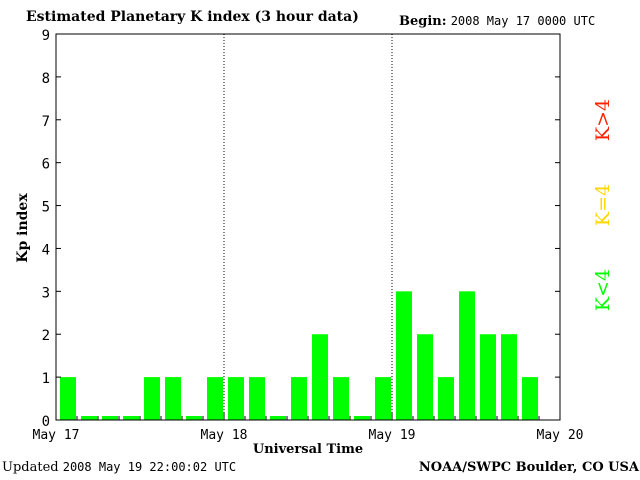  What do you see at coordinates (560, 435) in the screenshot?
I see `x-tick-label: May 20` at bounding box center [560, 435].